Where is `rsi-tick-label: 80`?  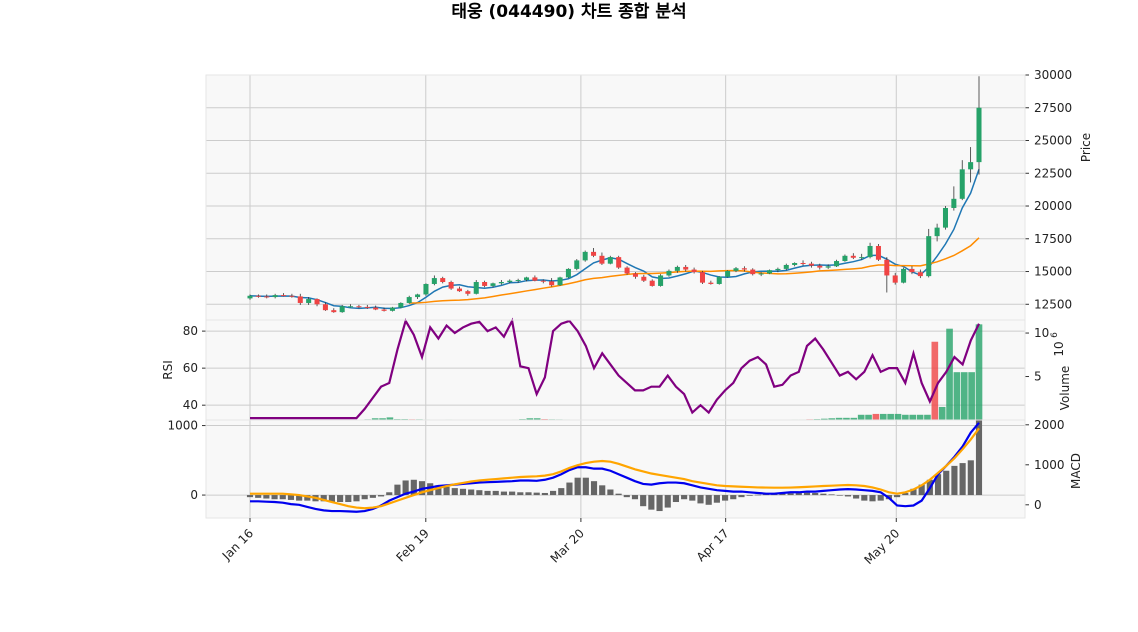 rsi-tick-label: 80 is located at coordinates (190, 331).